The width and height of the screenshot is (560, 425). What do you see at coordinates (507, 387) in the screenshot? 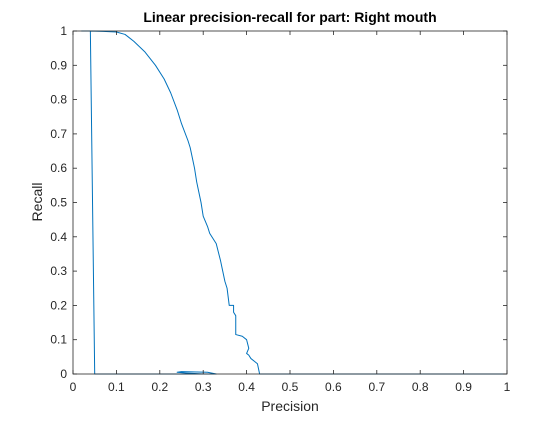
I see `x-tick-label: 1` at bounding box center [507, 387].